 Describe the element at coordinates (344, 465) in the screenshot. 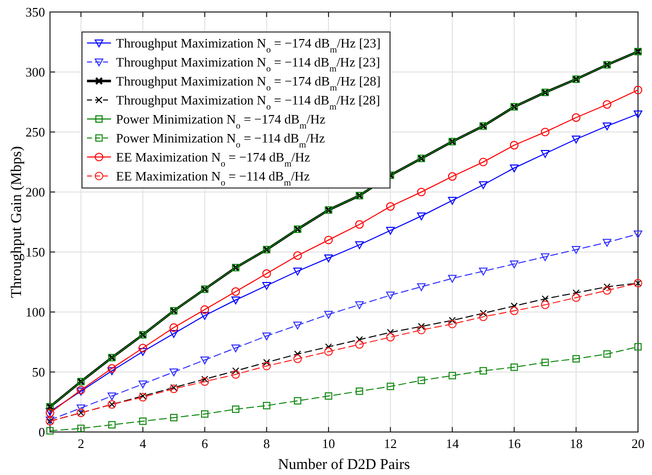

I see `x-axis-title: Number of D2D Pairs` at that location.